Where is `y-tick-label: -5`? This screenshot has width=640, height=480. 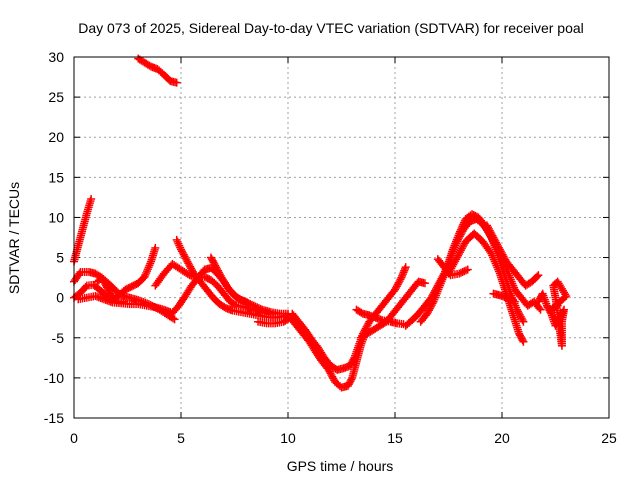 y-tick-label: -5 is located at coordinates (58, 338).